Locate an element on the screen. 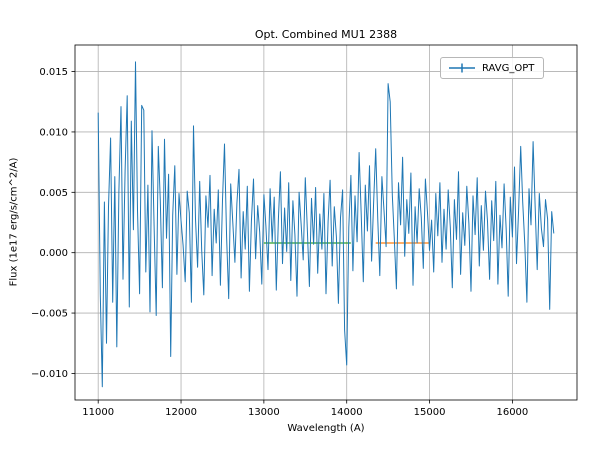 The image size is (600, 450). legend: RAVG_OPT is located at coordinates (492, 68).